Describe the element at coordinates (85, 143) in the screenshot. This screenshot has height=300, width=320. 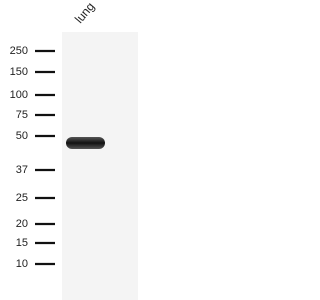
I see `band` at that location.